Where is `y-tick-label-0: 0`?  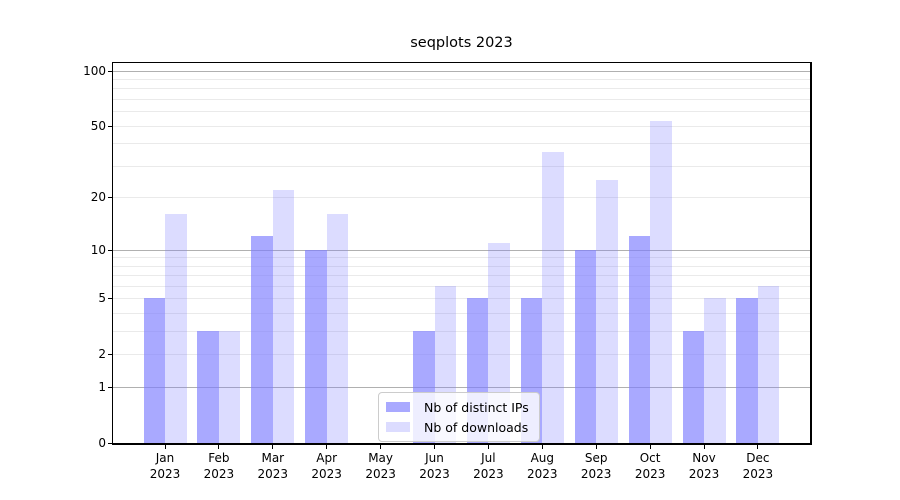
y-tick-label-0: 0 is located at coordinates (102, 443).